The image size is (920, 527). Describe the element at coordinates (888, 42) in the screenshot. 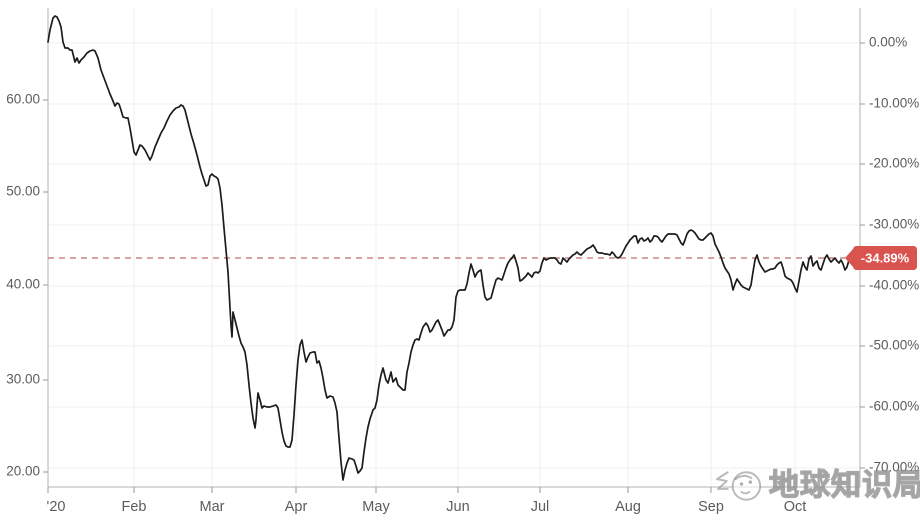

I see `right-axis-label: 0.00%` at that location.